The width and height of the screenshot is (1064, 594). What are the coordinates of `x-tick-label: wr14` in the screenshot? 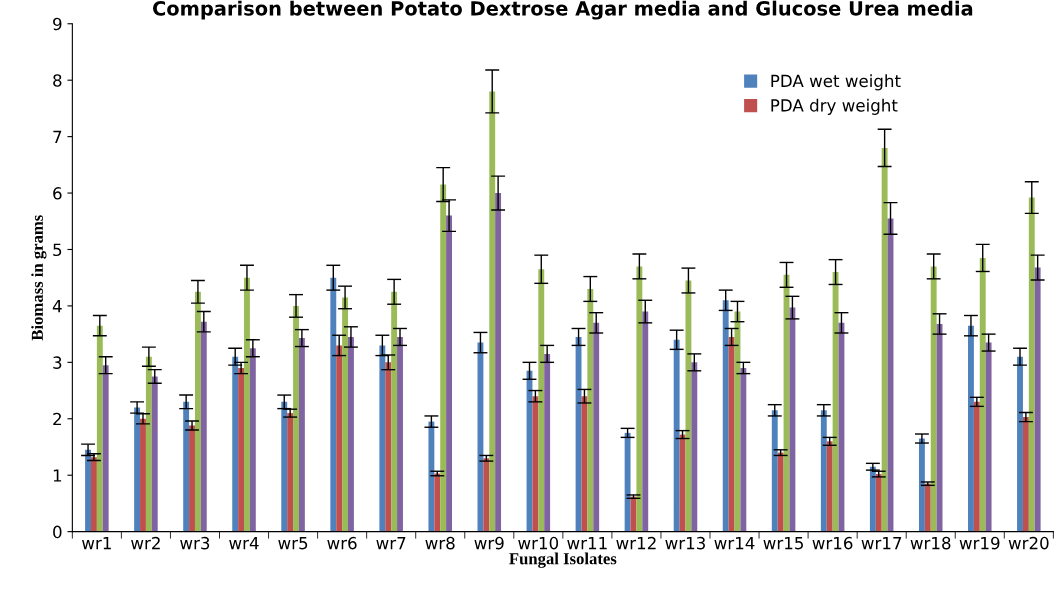 It's located at (734, 543).